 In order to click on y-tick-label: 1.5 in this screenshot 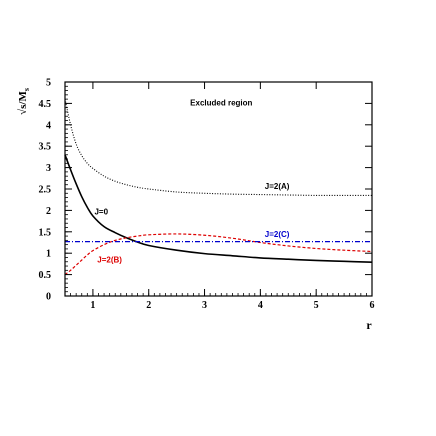, I will do `click(45, 232)`.